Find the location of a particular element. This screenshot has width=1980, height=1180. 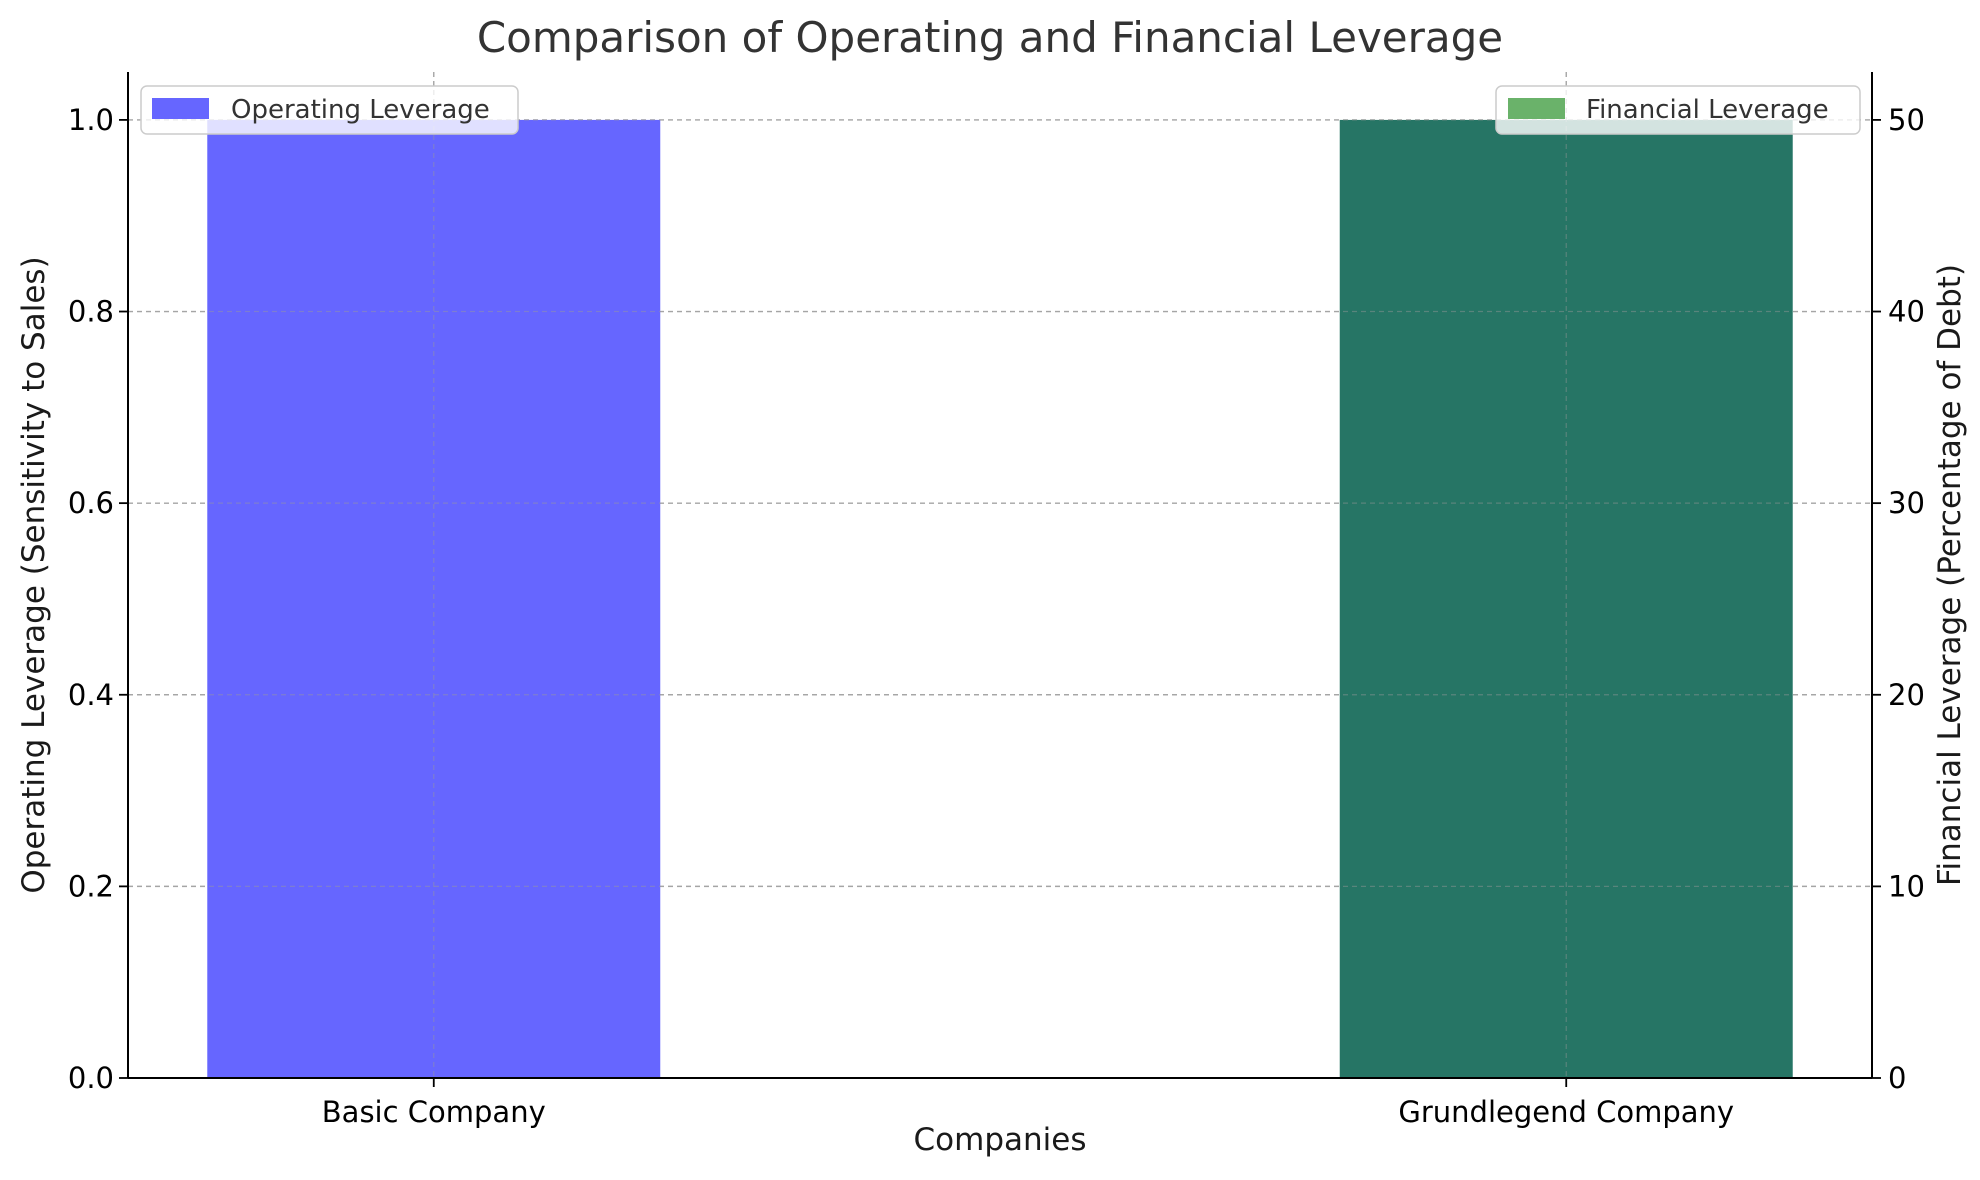

legend-operating: Operating Leverage is located at coordinates (329, 110).